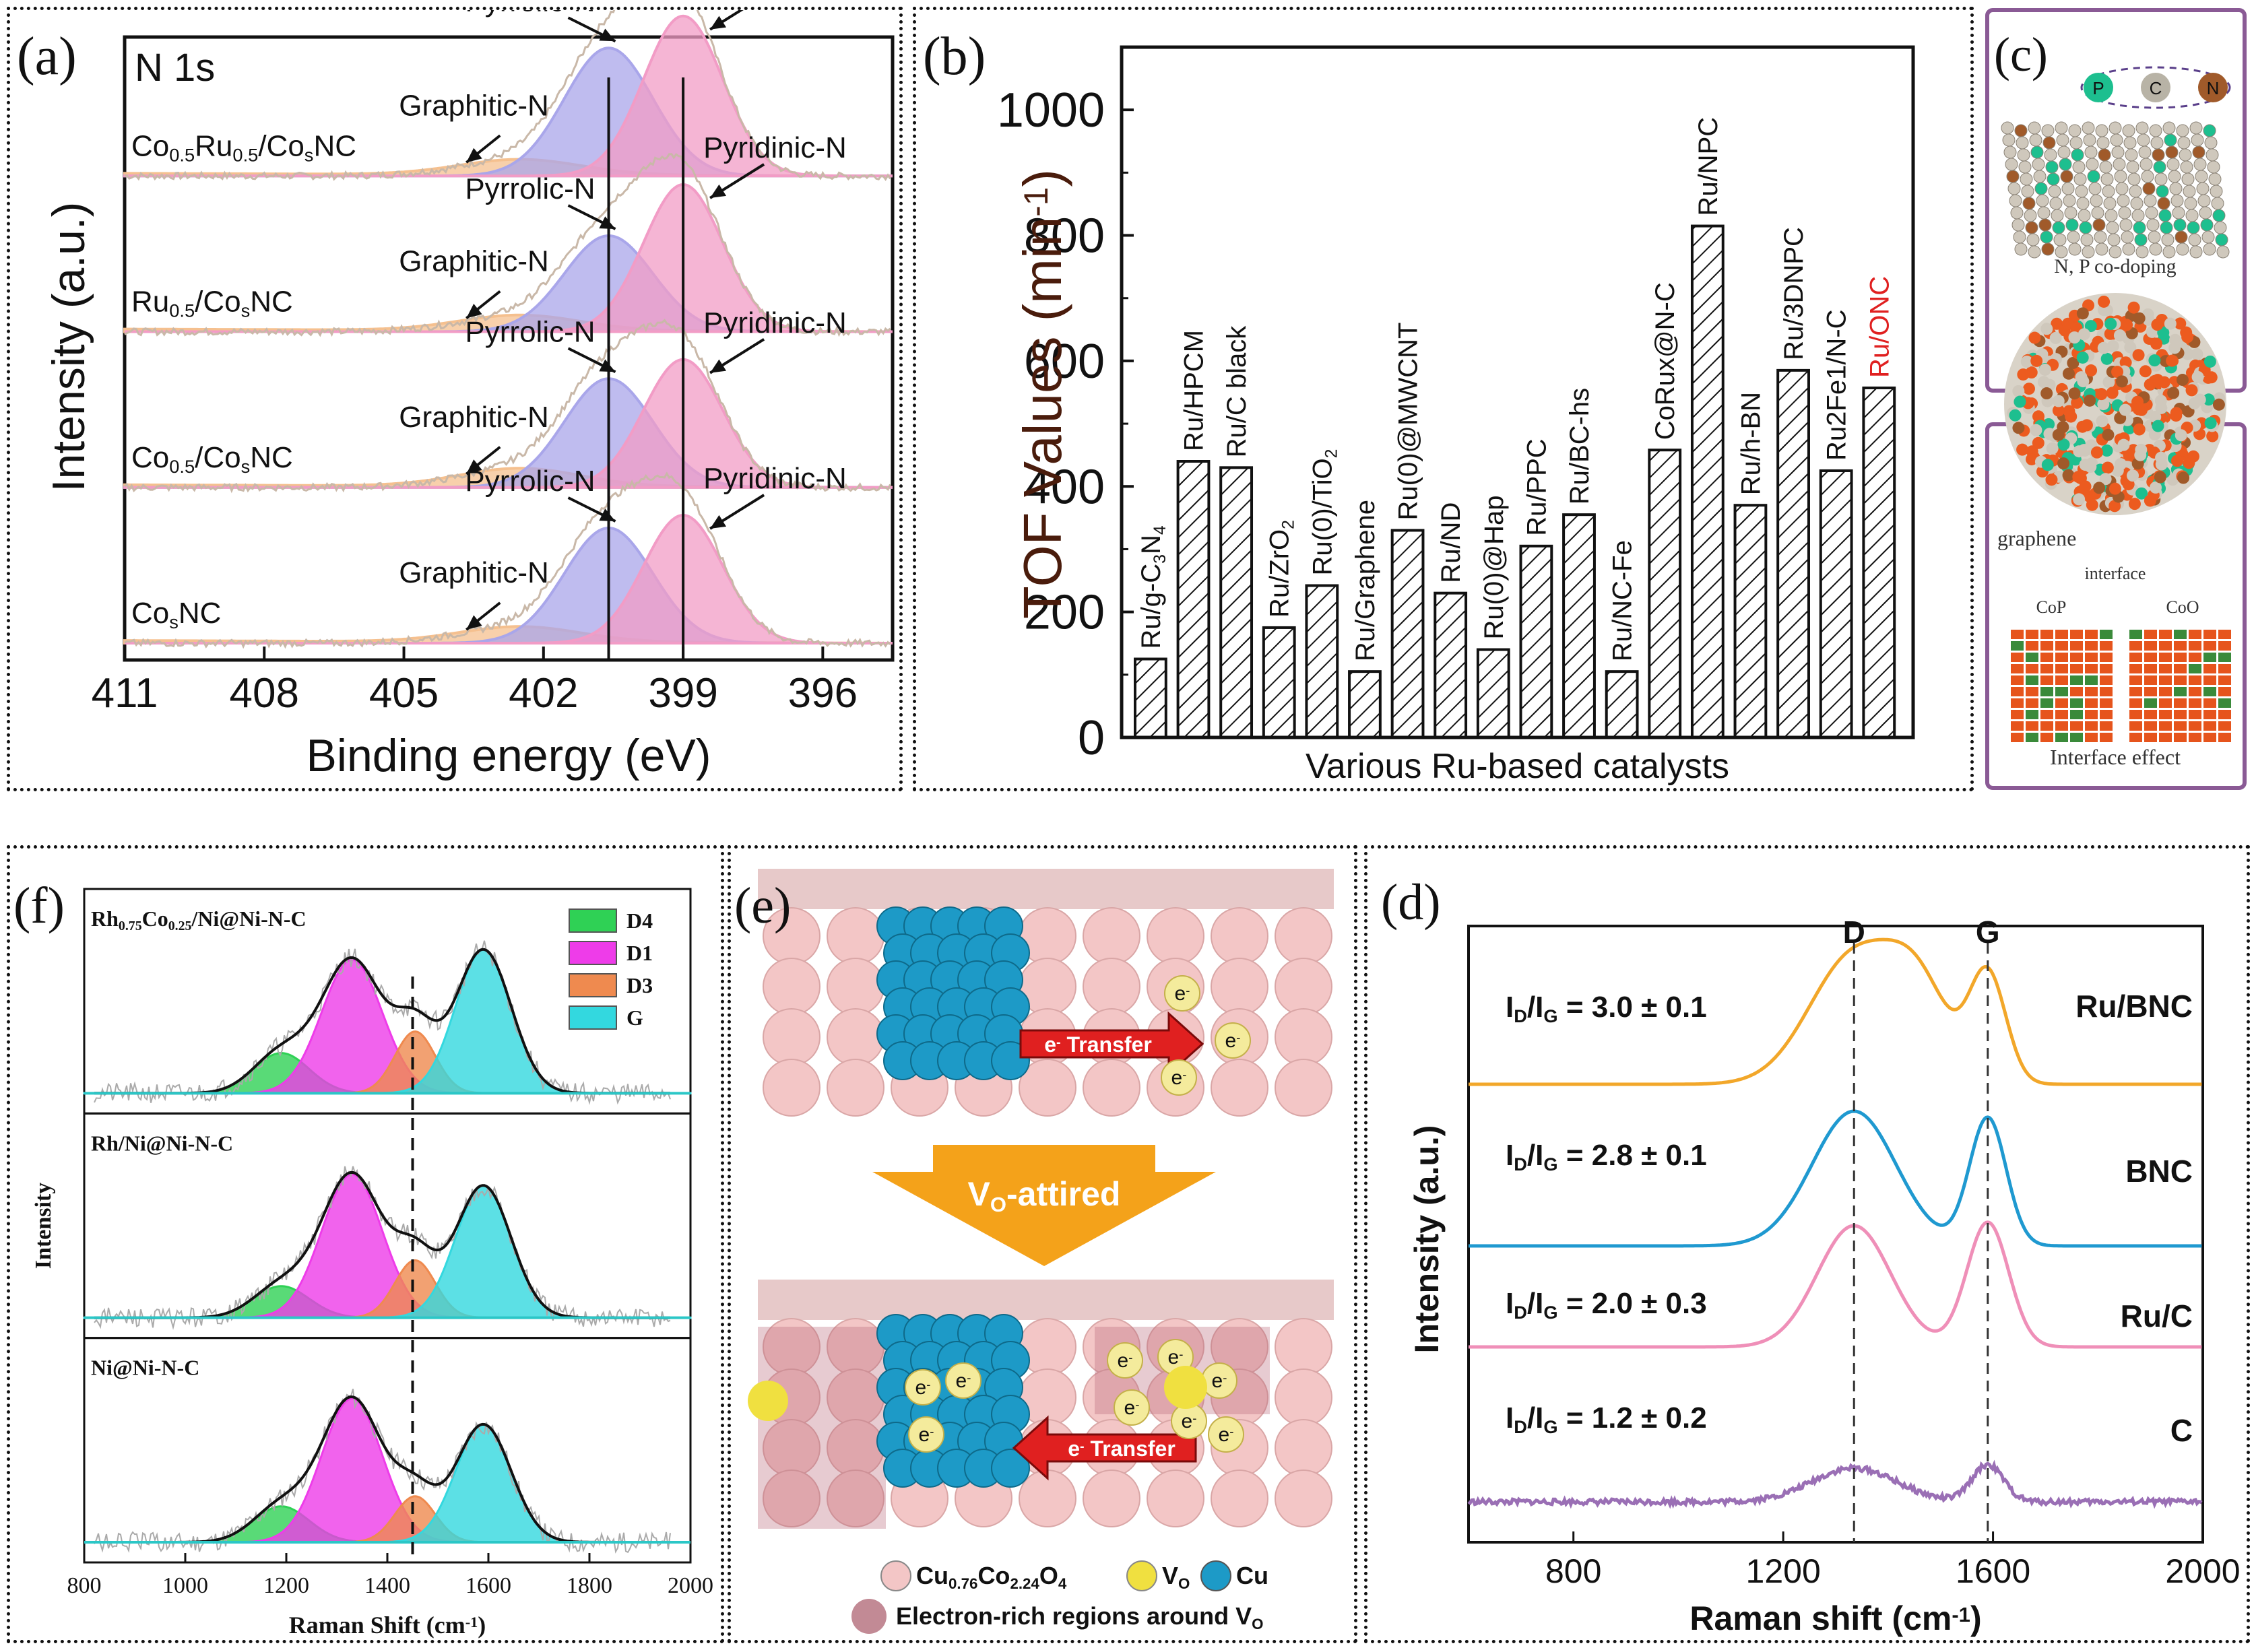 Image resolution: width=2254 pixels, height=1652 pixels. Describe the element at coordinates (1091, 738) in the screenshot. I see `y-tick-label: 0` at that location.